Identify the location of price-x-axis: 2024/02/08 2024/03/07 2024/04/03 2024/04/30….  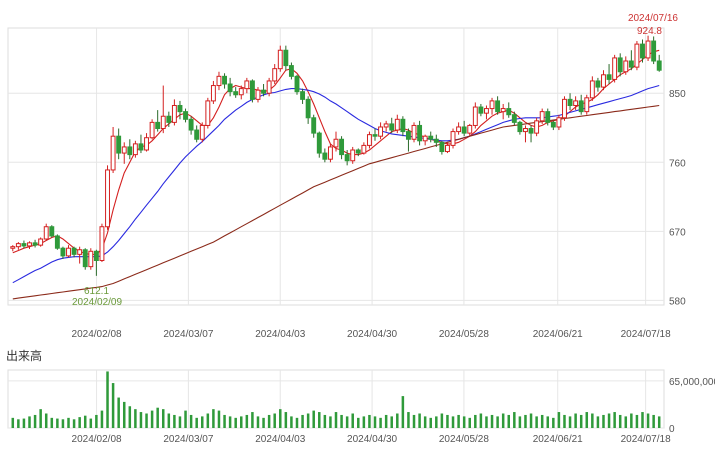
(372, 334).